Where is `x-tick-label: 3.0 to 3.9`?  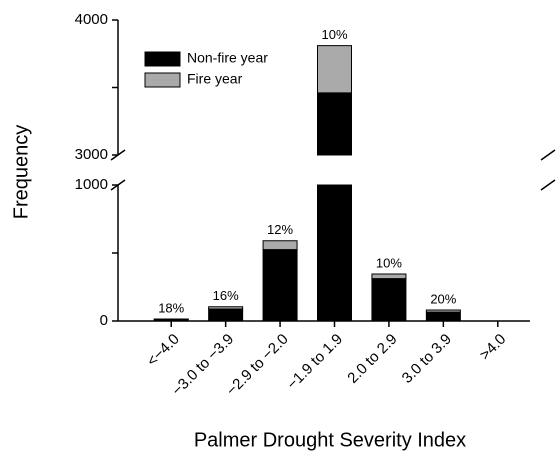
x-tick-label: 3.0 to 3.9 is located at coordinates (427, 359).